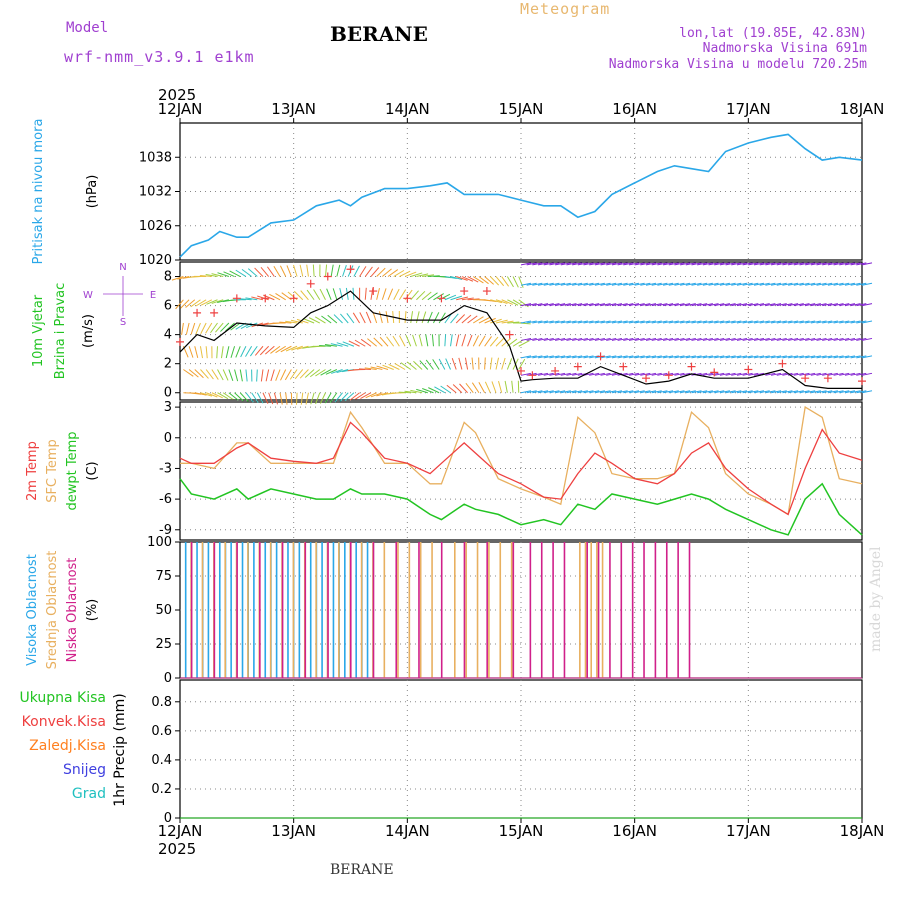  Describe the element at coordinates (634, 831) in the screenshot. I see `day-label-bottom: 16JAN` at that location.